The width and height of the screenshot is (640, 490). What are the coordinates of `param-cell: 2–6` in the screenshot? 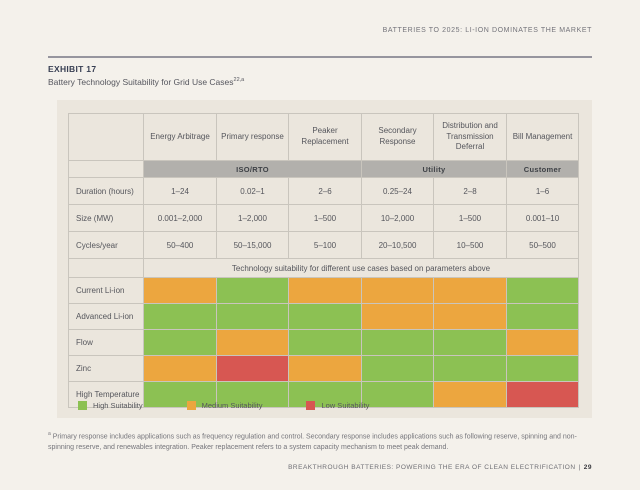 It's located at (325, 191).